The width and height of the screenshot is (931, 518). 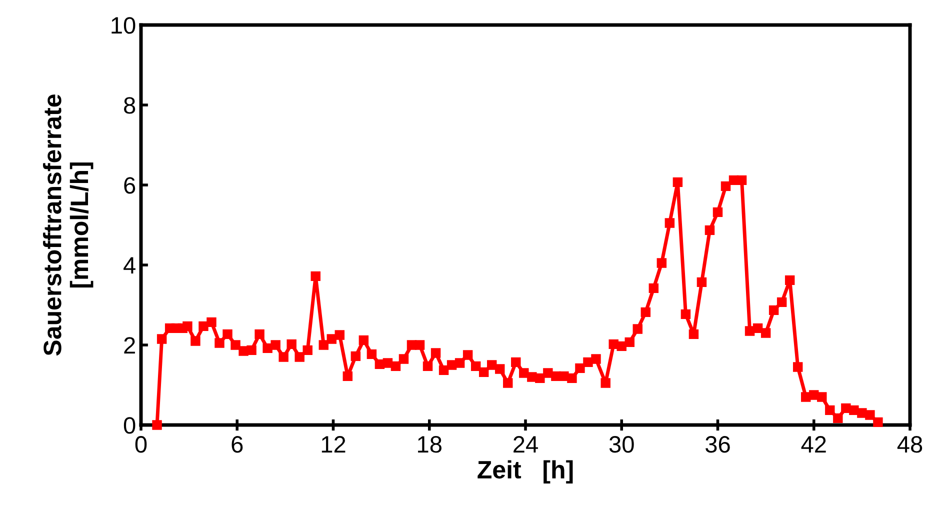 I want to click on x-tick-label: 36, so click(x=718, y=444).